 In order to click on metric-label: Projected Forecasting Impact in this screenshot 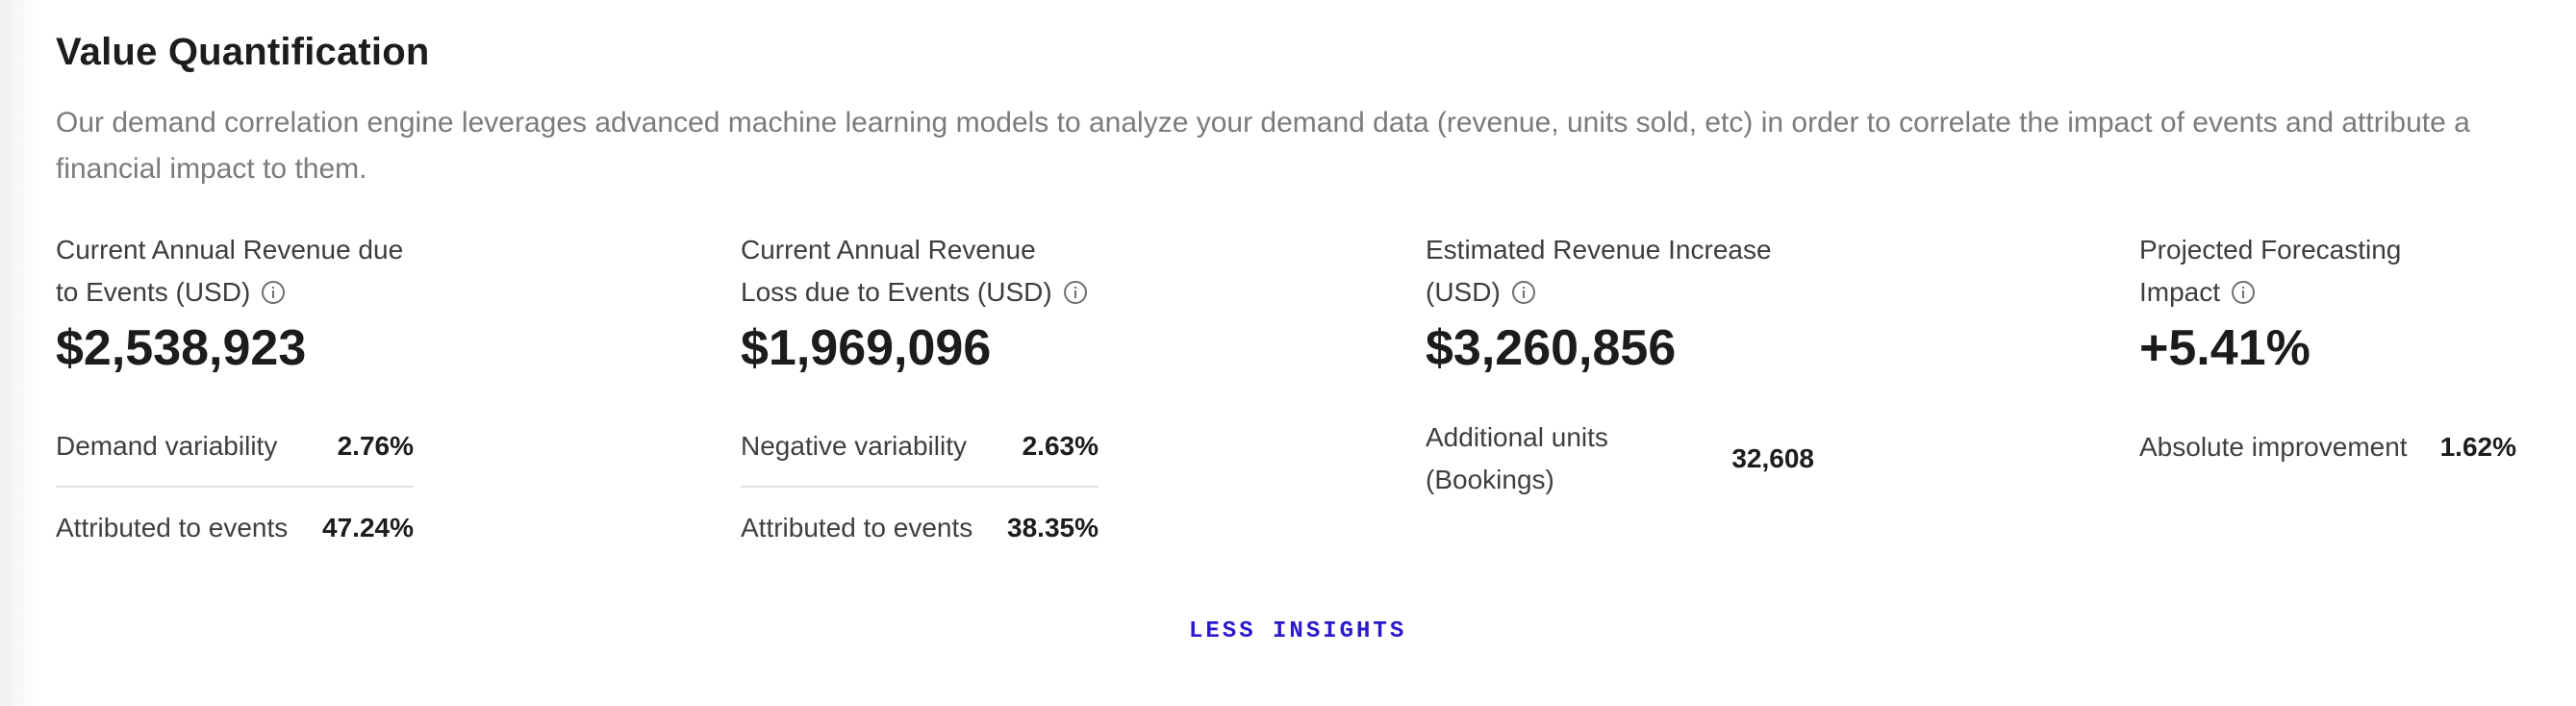, I will do `click(2270, 271)`.